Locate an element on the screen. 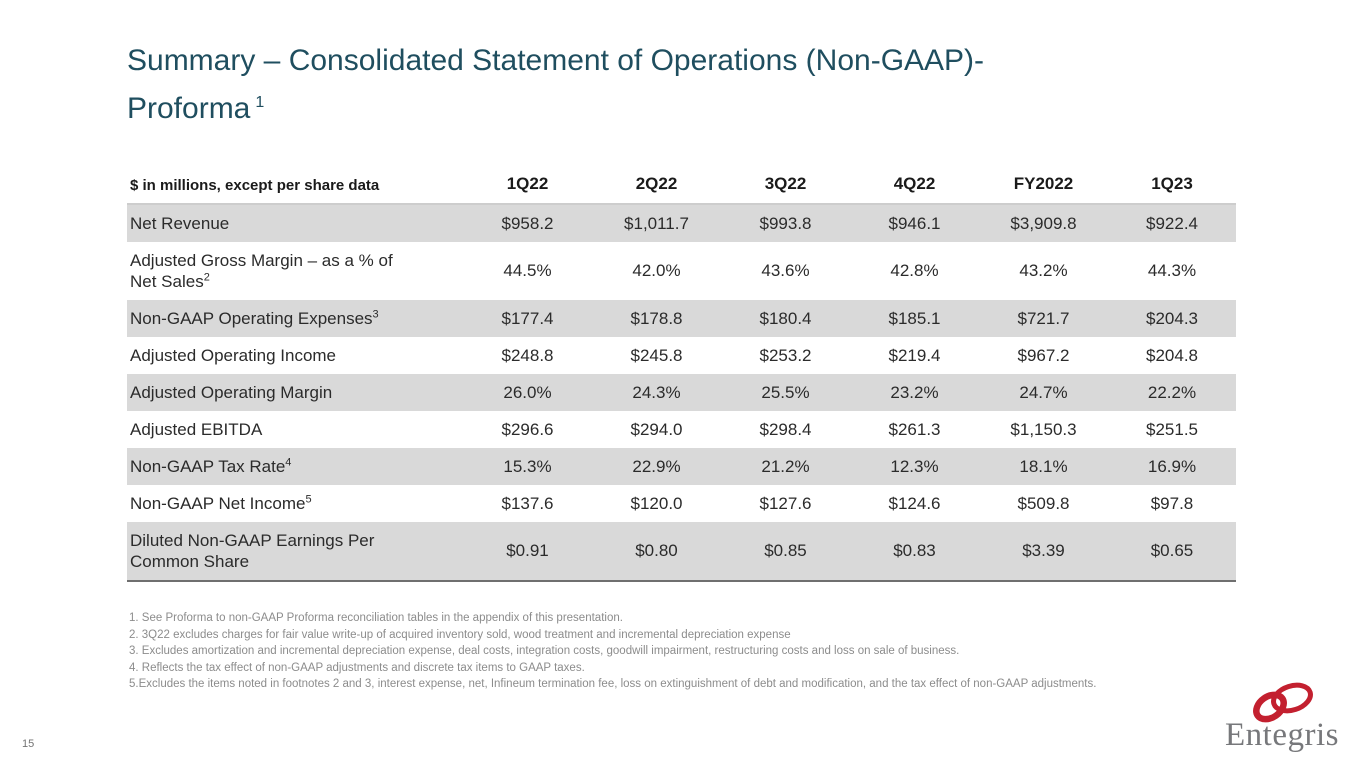  row-value-2q22: $245.8 is located at coordinates (656, 355).